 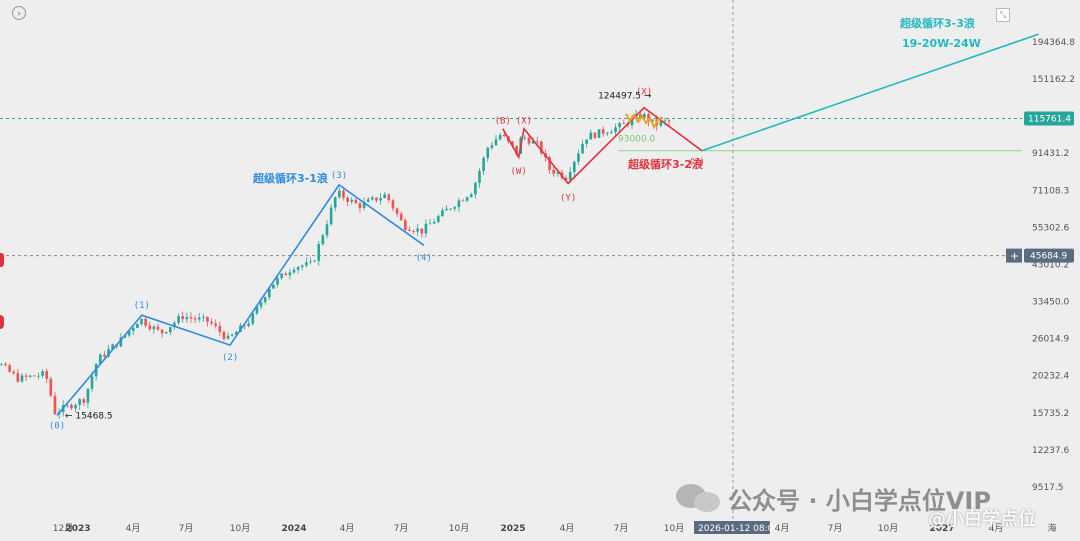 I want to click on x-tick-label: 海, so click(x=1051, y=528).